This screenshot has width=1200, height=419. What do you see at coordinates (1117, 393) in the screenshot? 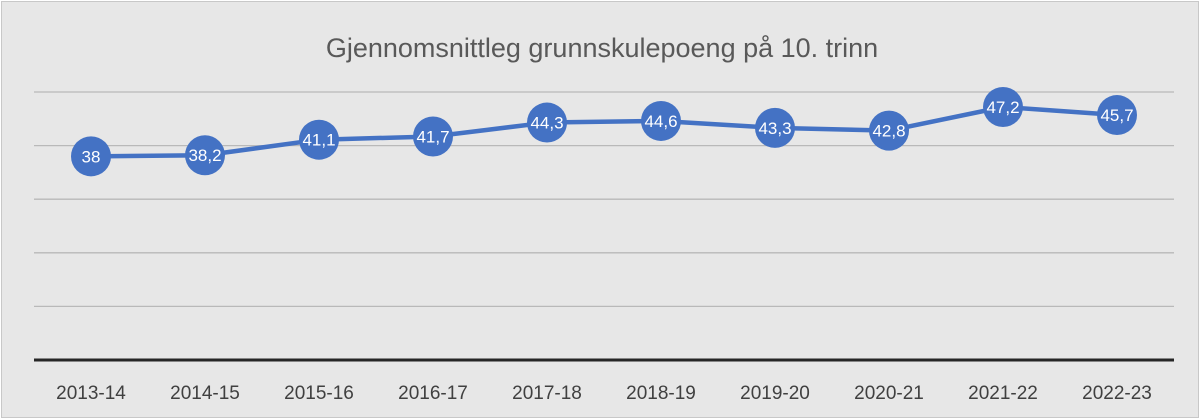
I see `x-tick-label: 2022-23` at bounding box center [1117, 393].